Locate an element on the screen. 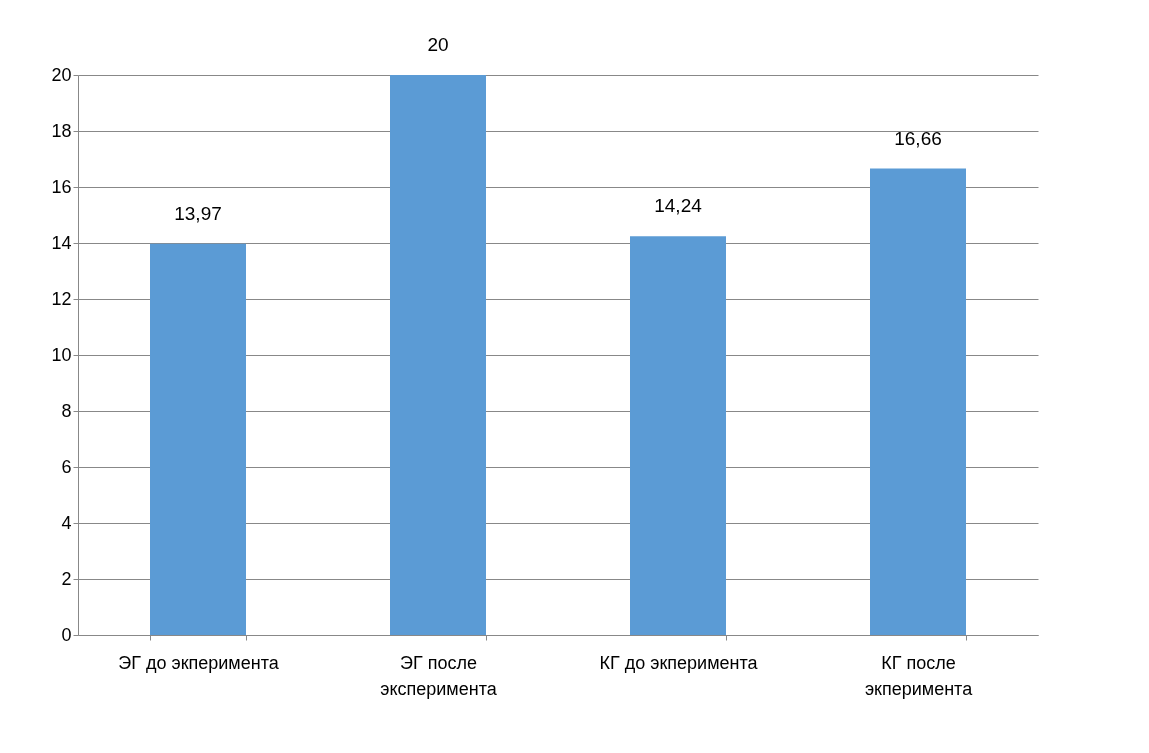  y-tick-label: 0 is located at coordinates (66, 634).